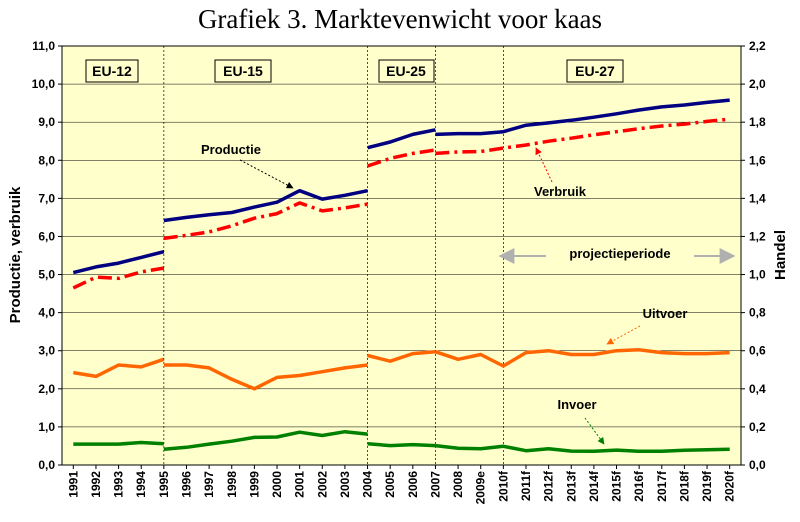 The width and height of the screenshot is (800, 522). I want to click on x-tick-label: 2020f, so click(730, 486).